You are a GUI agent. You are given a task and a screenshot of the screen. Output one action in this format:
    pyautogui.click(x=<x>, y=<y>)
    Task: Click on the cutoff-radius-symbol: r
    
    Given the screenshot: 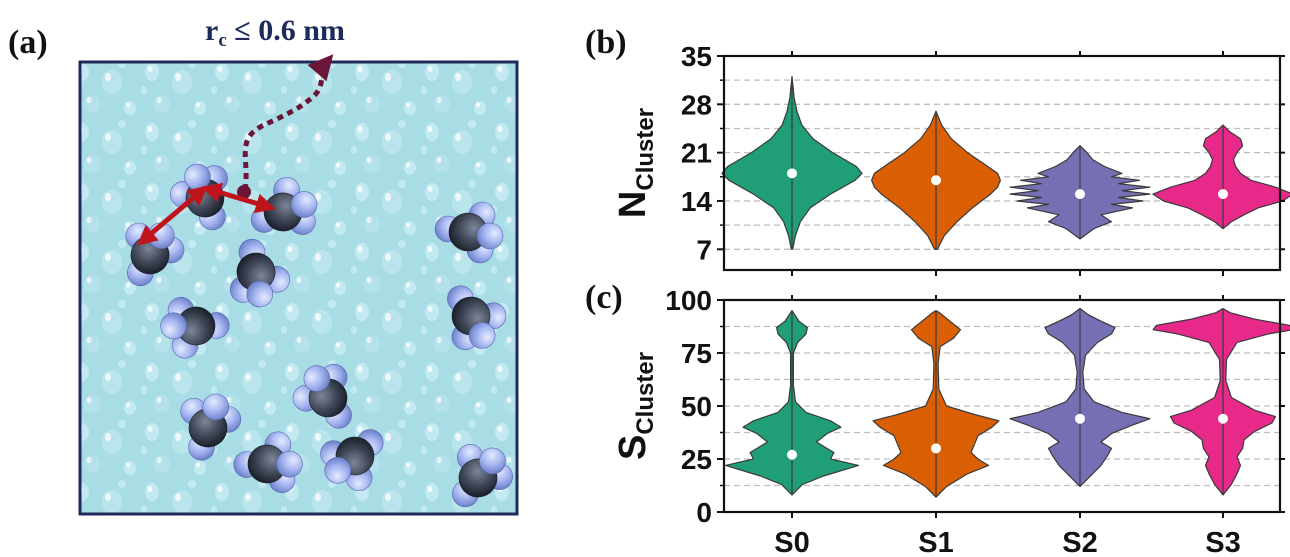 What is the action you would take?
    pyautogui.click(x=211, y=30)
    